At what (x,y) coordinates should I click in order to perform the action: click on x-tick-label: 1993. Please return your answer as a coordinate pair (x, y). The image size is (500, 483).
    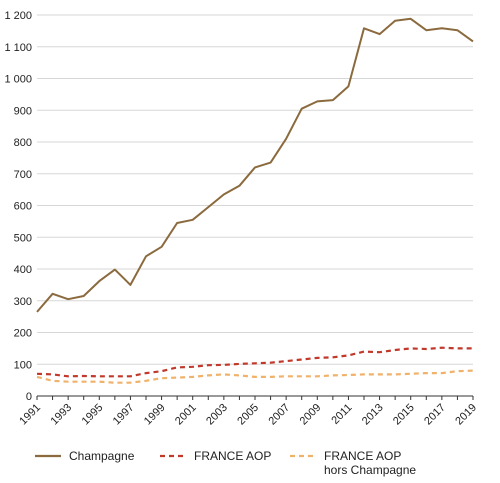
    Looking at the image, I should click on (61, 415).